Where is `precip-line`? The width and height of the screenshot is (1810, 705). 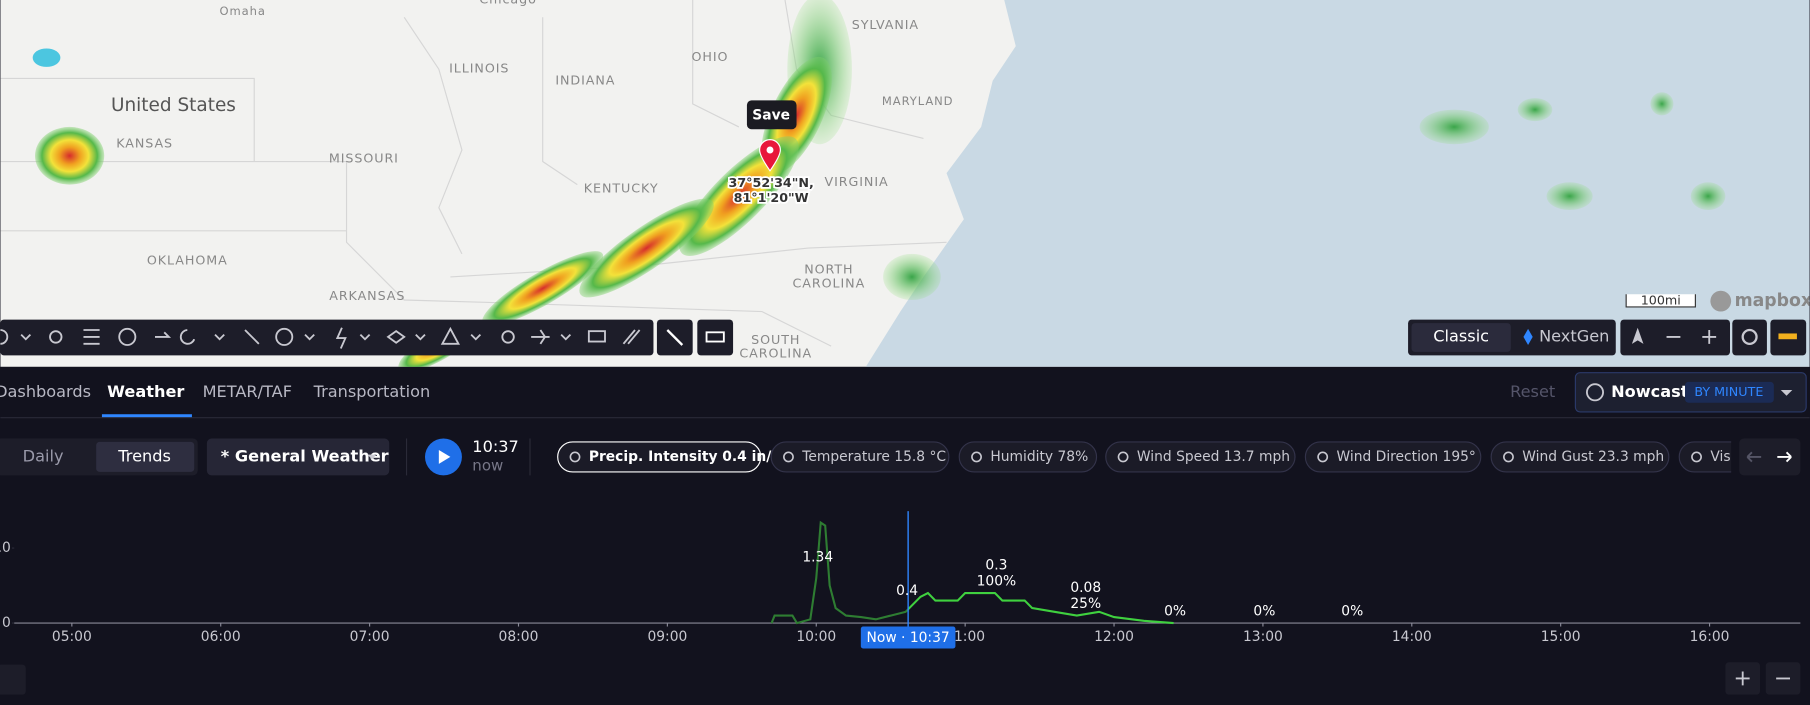
precip-line is located at coordinates (972, 572).